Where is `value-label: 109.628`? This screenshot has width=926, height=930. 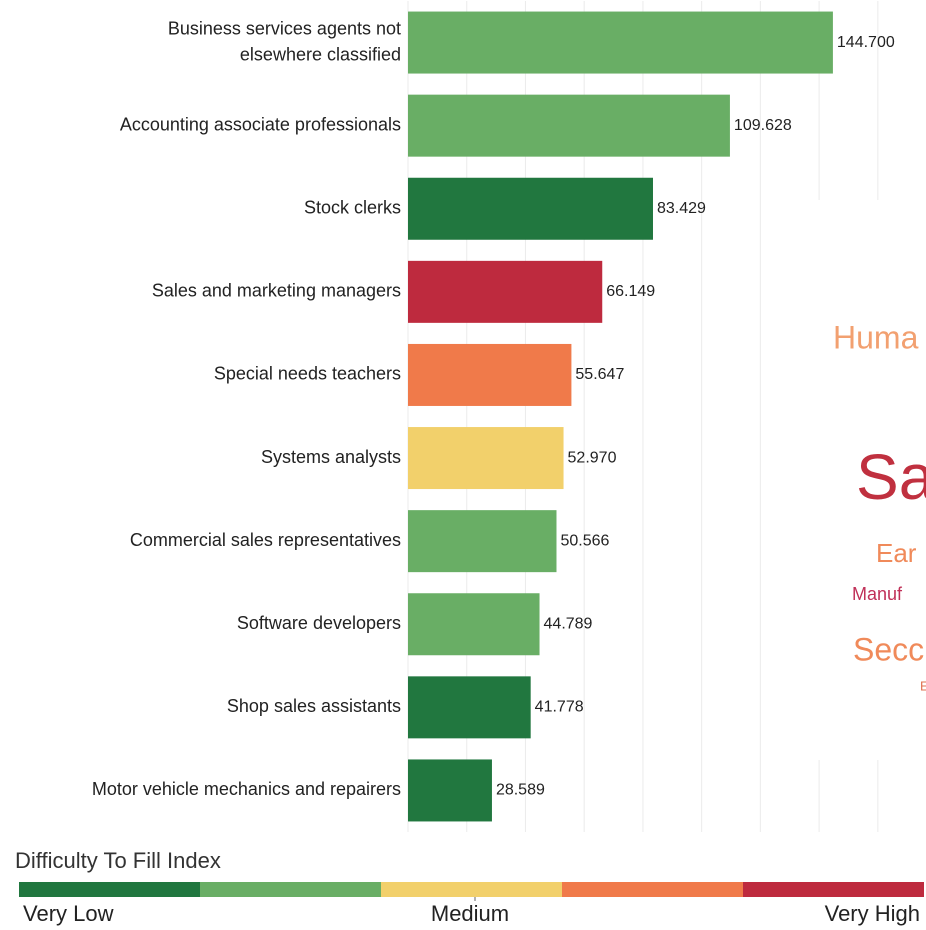
value-label: 109.628 is located at coordinates (763, 125).